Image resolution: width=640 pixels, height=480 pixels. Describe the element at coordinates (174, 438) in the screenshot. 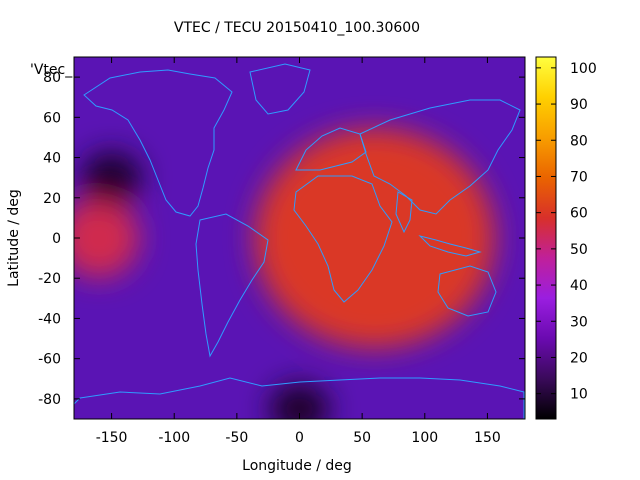

I see `x-tick-label: -100` at that location.